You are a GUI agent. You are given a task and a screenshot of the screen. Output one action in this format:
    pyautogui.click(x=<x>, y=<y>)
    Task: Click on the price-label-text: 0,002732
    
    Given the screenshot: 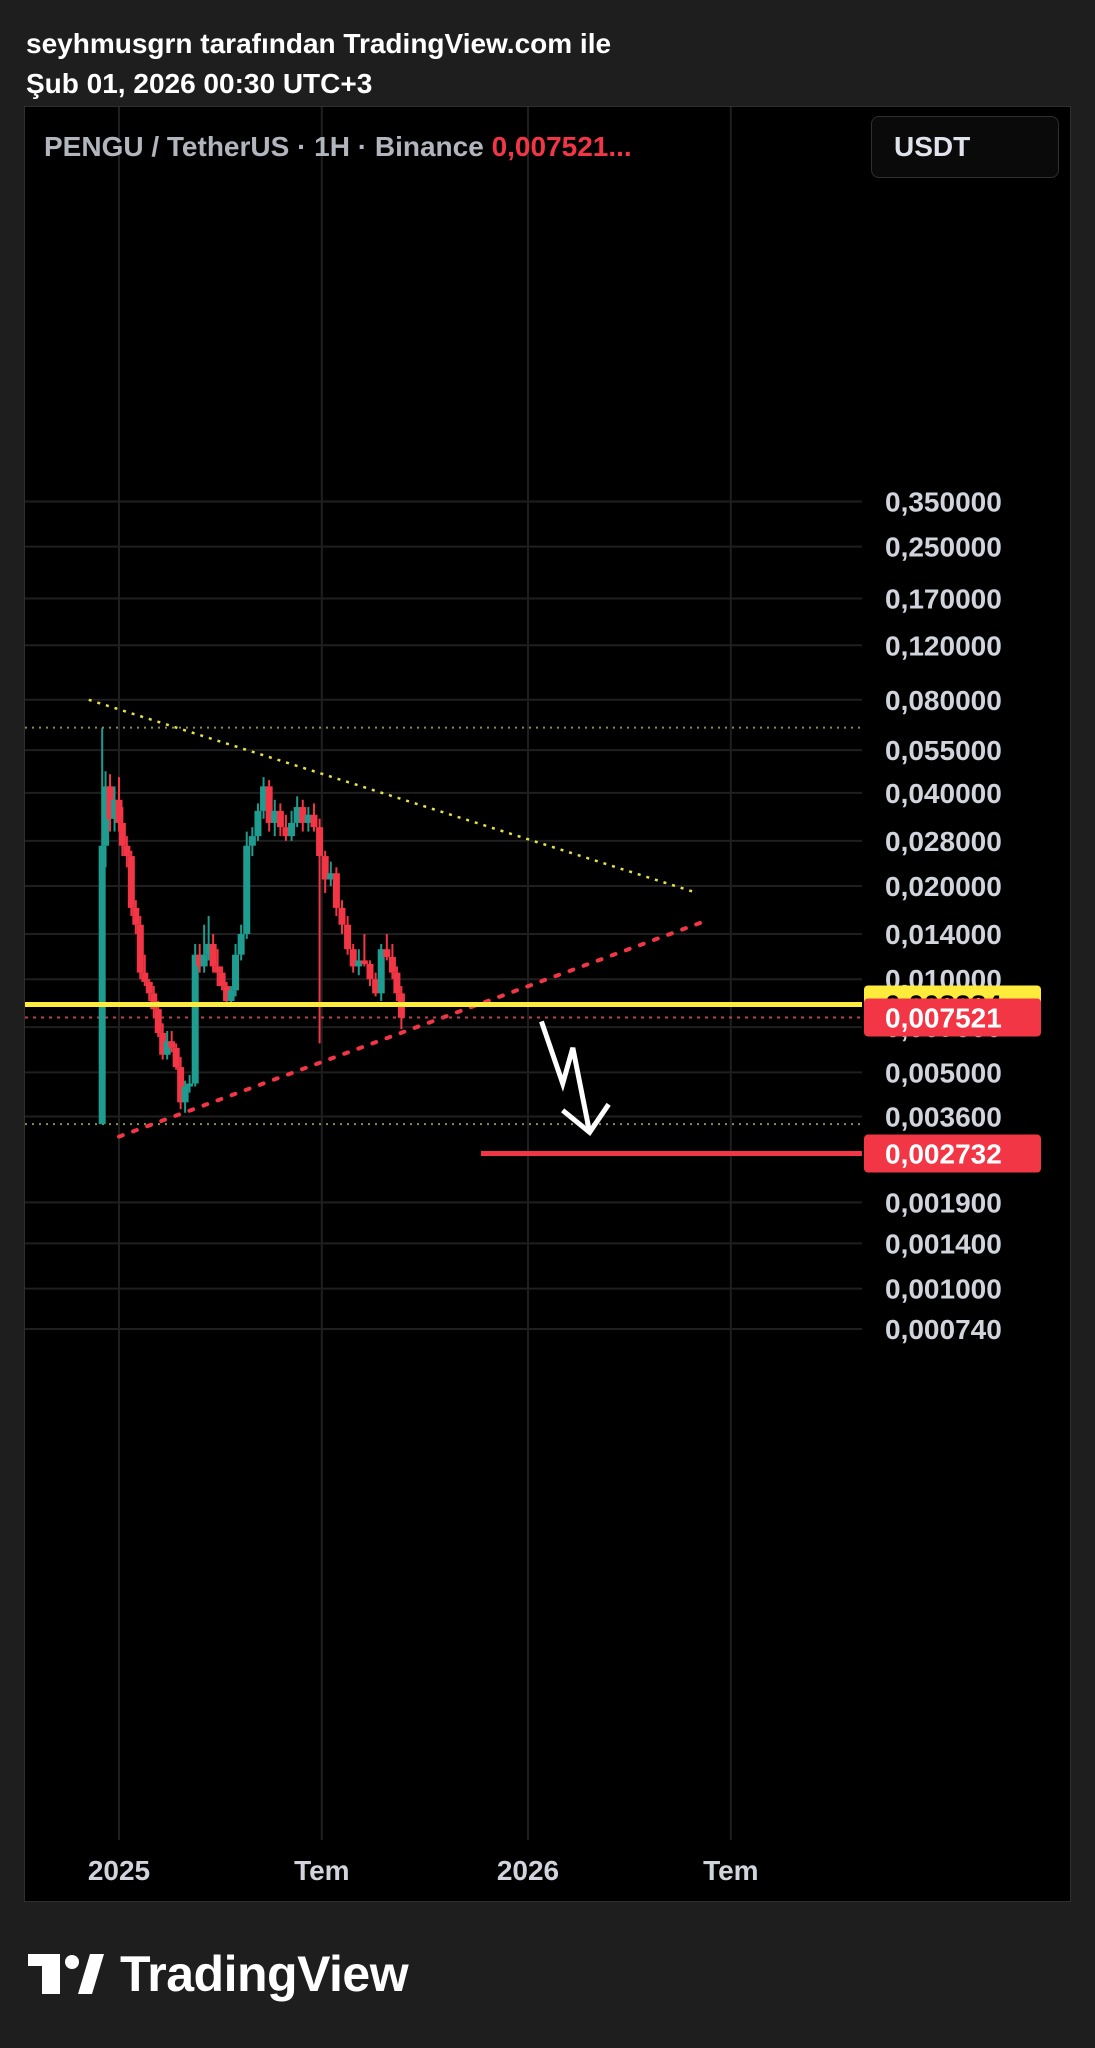 What is the action you would take?
    pyautogui.click(x=943, y=1154)
    